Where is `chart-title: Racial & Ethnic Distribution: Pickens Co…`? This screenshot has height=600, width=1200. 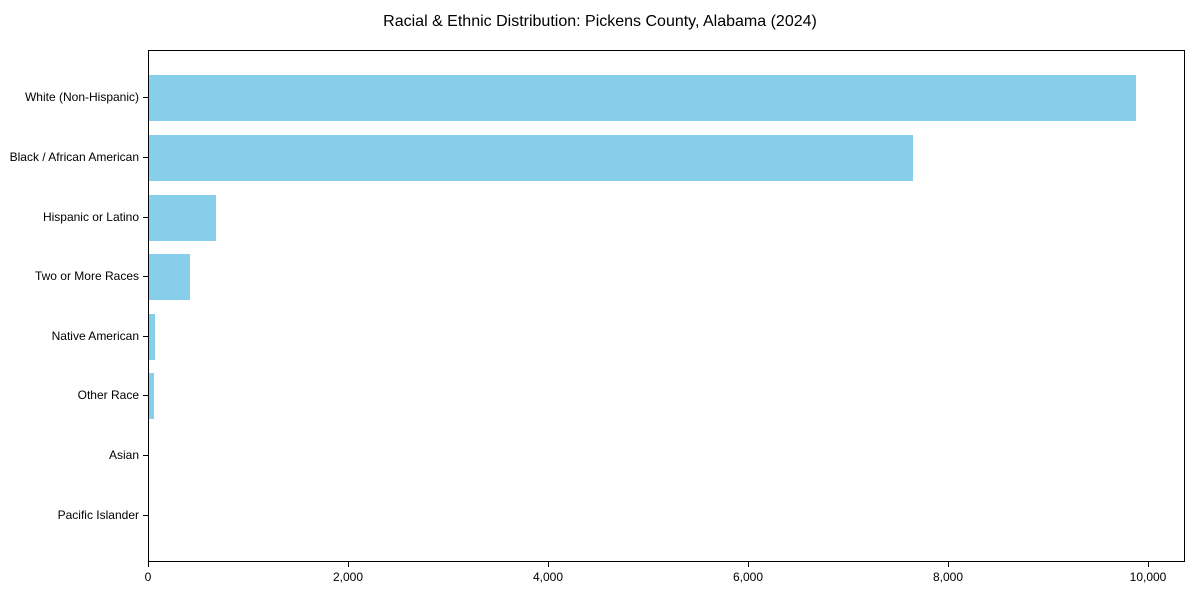 chart-title: Racial & Ethnic Distribution: Pickens Co… is located at coordinates (600, 21).